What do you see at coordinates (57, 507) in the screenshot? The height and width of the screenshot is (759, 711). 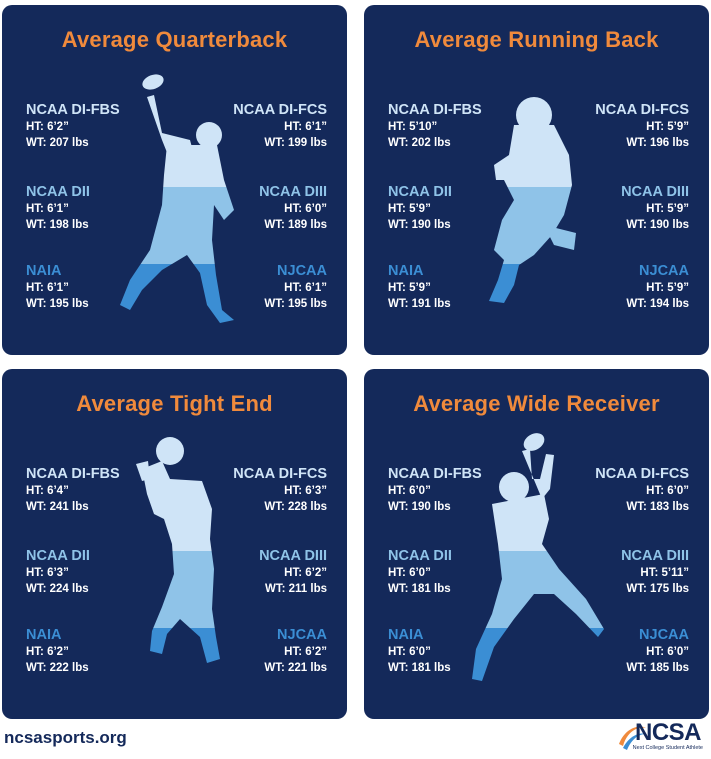 I see `weight-value: WT: 241 lbs` at bounding box center [57, 507].